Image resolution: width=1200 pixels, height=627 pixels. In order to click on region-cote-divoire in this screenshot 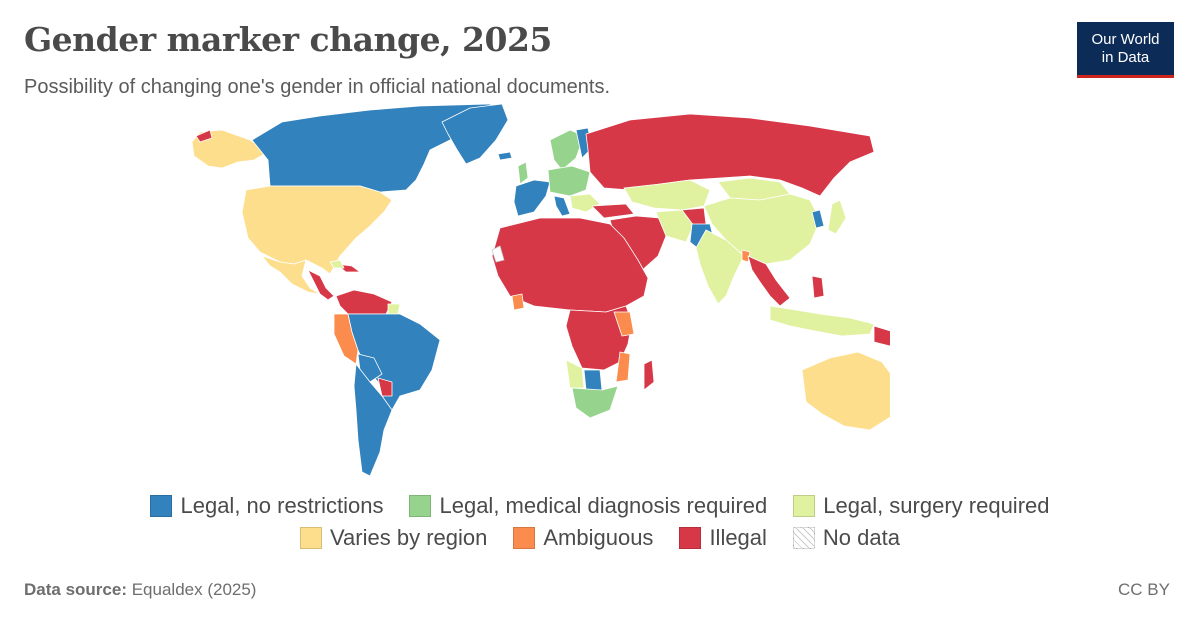, I will do `click(518, 302)`.